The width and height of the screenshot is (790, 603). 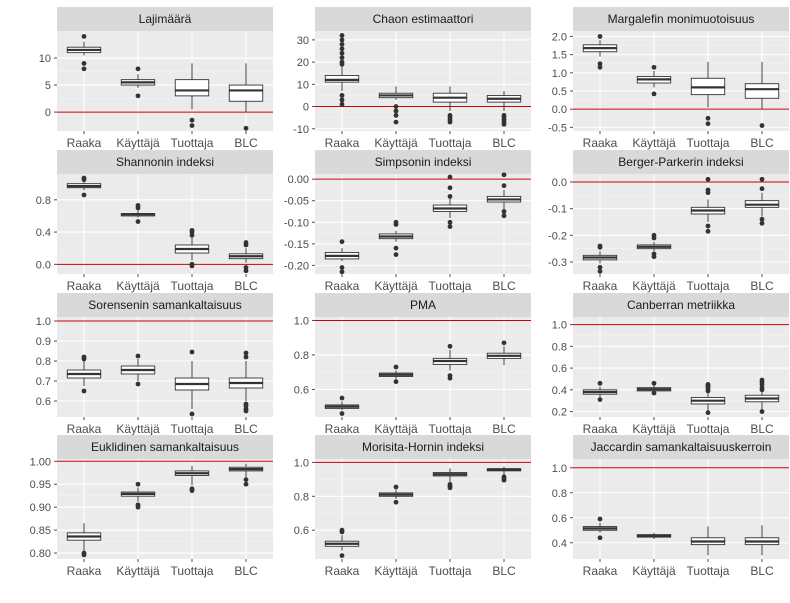 I want to click on y-tick-label: 0.2, so click(x=559, y=413).